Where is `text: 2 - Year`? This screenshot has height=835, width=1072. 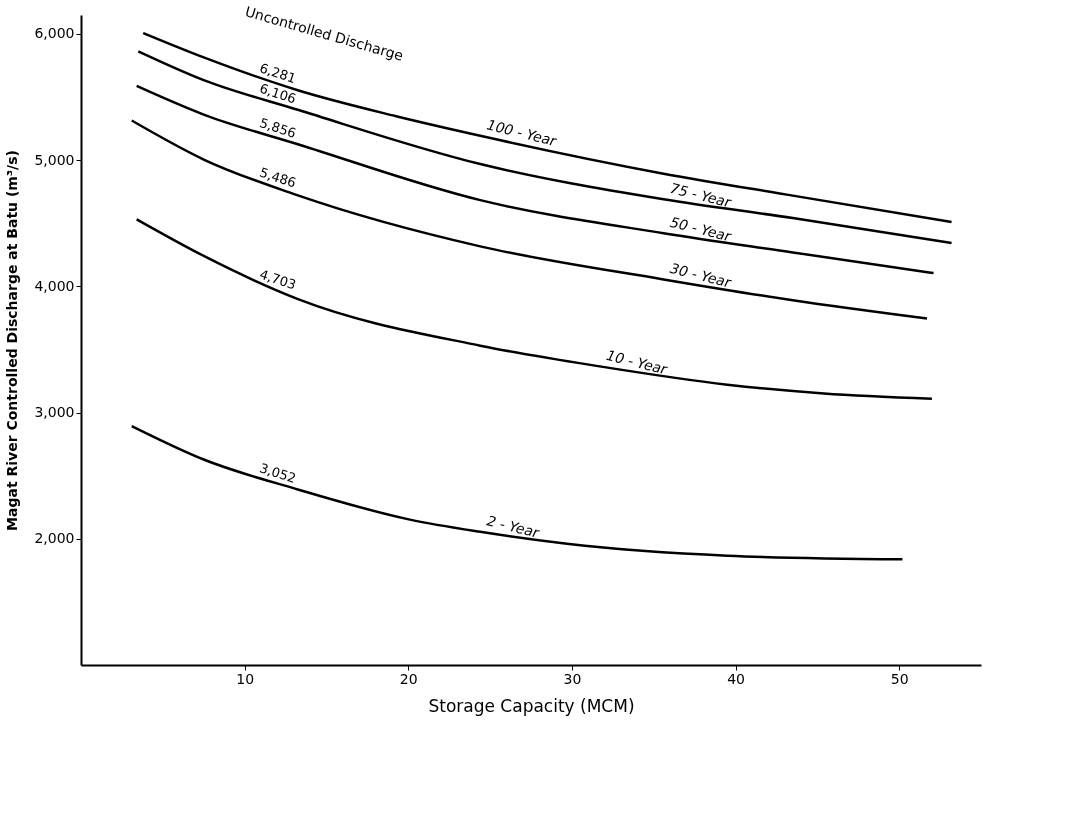 text: 2 - Year is located at coordinates (513, 527).